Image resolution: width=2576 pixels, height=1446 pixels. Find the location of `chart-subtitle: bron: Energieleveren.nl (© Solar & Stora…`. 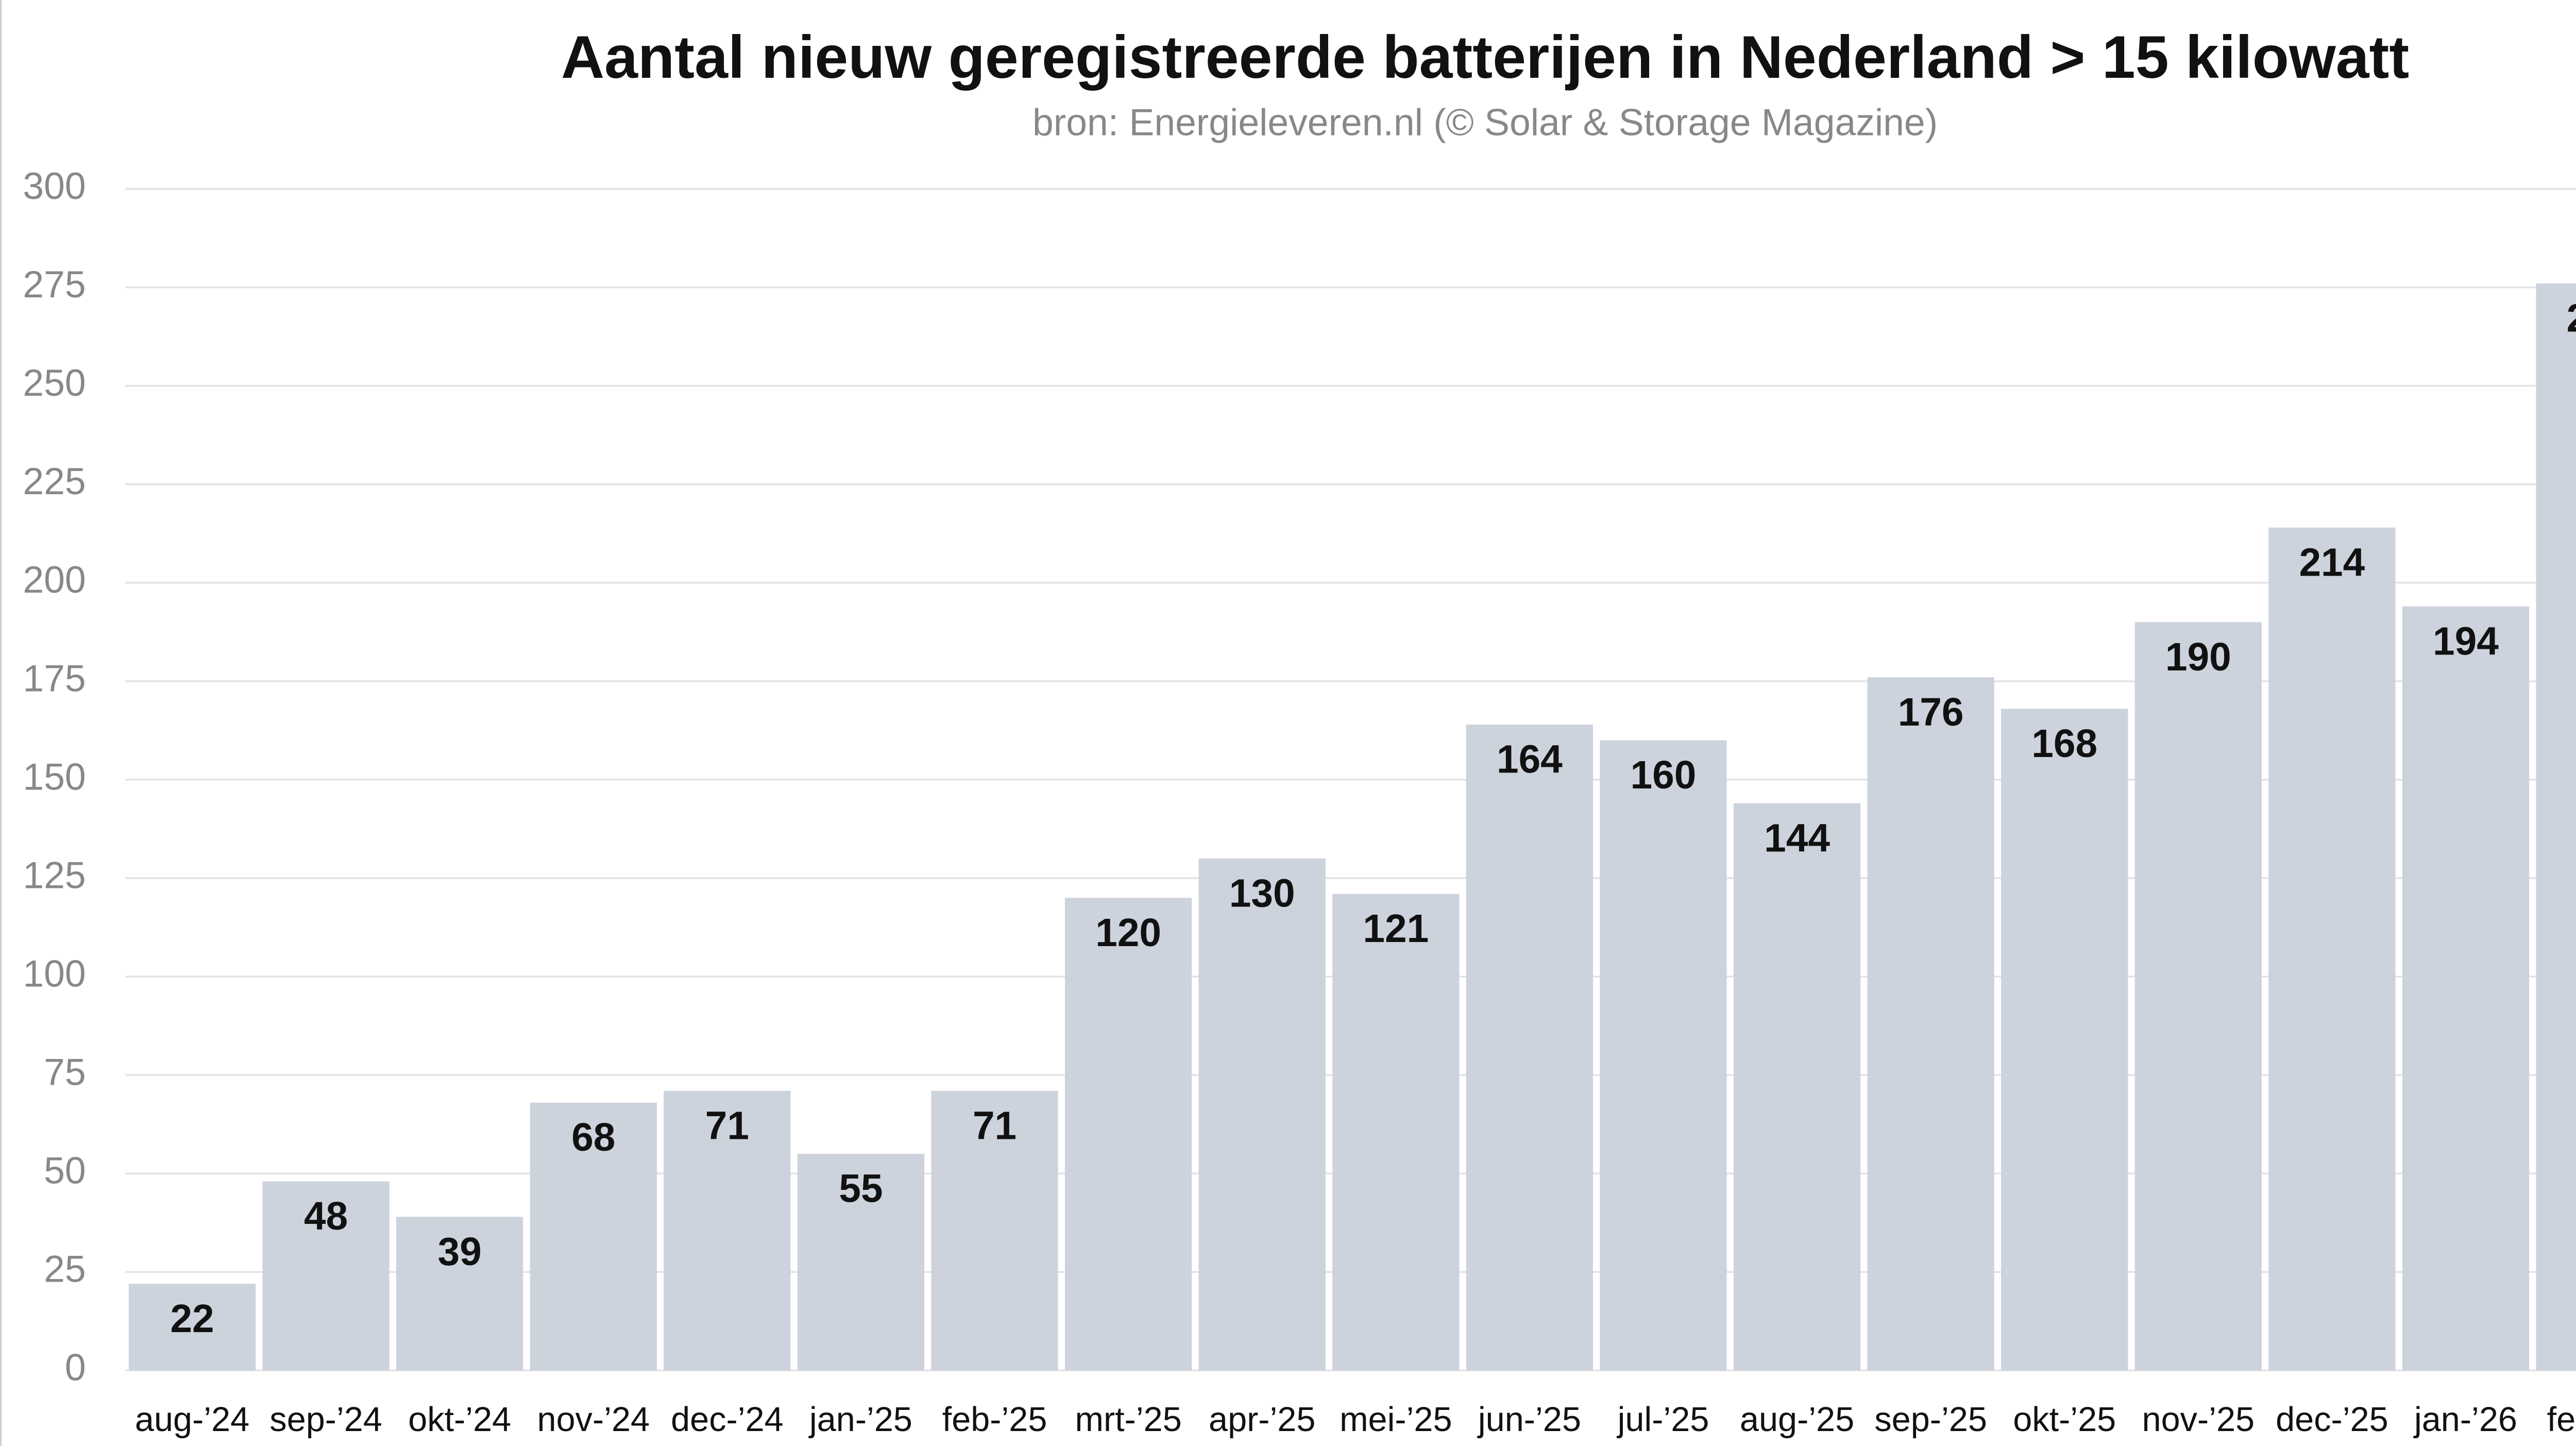

chart-subtitle: bron: Energieleveren.nl (© Solar & Stora… is located at coordinates (1485, 123).